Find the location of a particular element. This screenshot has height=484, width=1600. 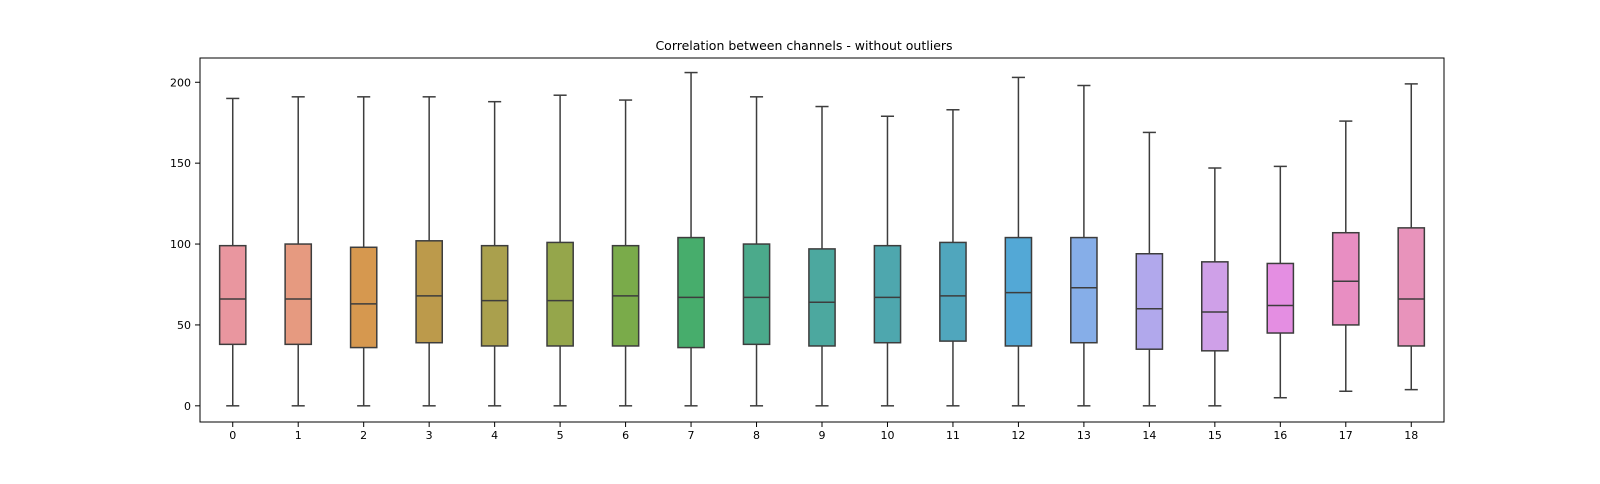

x-tick-label: 18 is located at coordinates (1411, 435).